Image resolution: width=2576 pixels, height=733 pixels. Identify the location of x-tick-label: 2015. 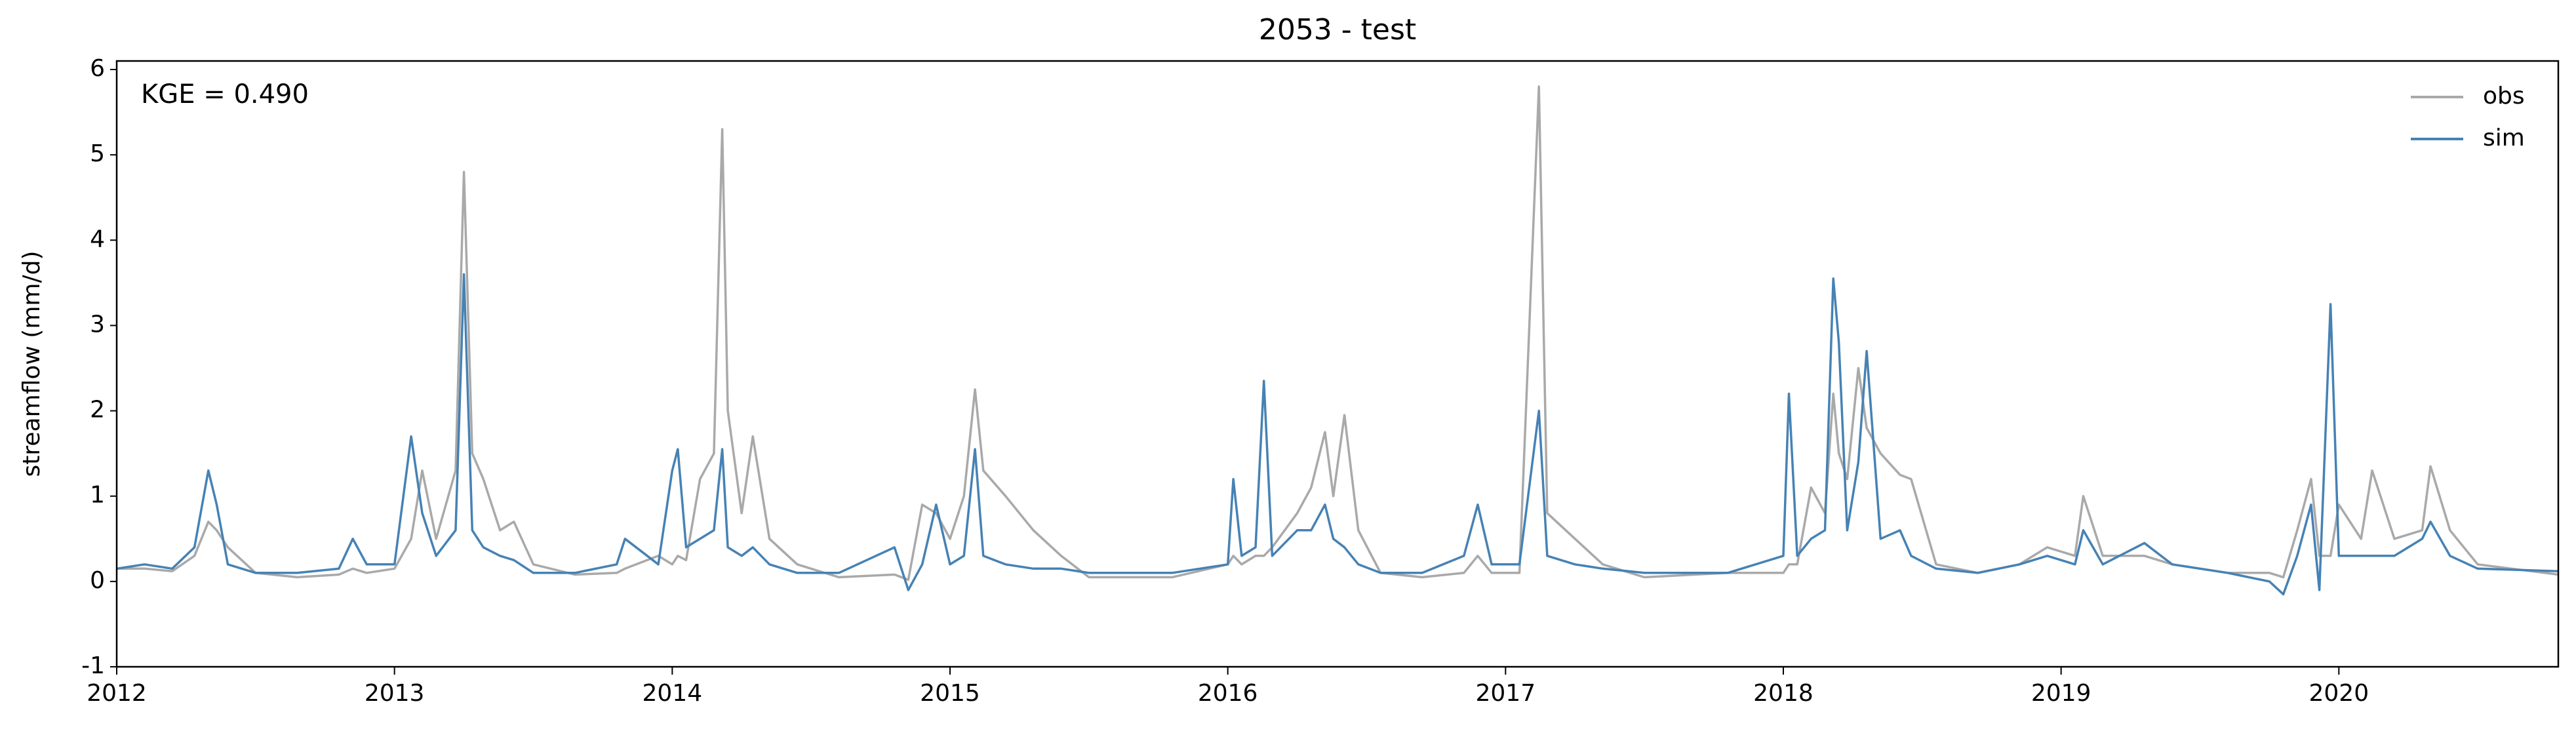
(950, 693).